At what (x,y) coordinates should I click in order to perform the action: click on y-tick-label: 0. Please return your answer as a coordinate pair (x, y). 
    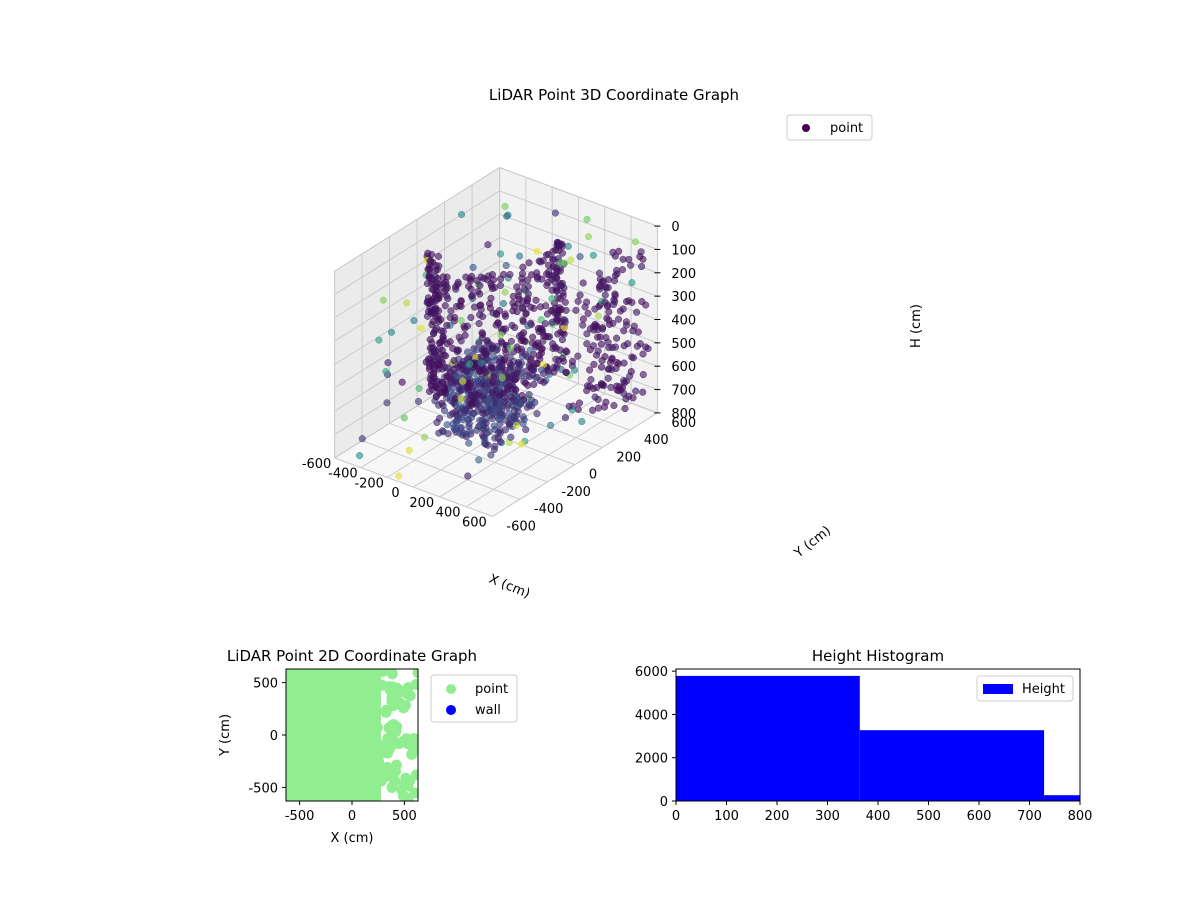
    Looking at the image, I should click on (664, 802).